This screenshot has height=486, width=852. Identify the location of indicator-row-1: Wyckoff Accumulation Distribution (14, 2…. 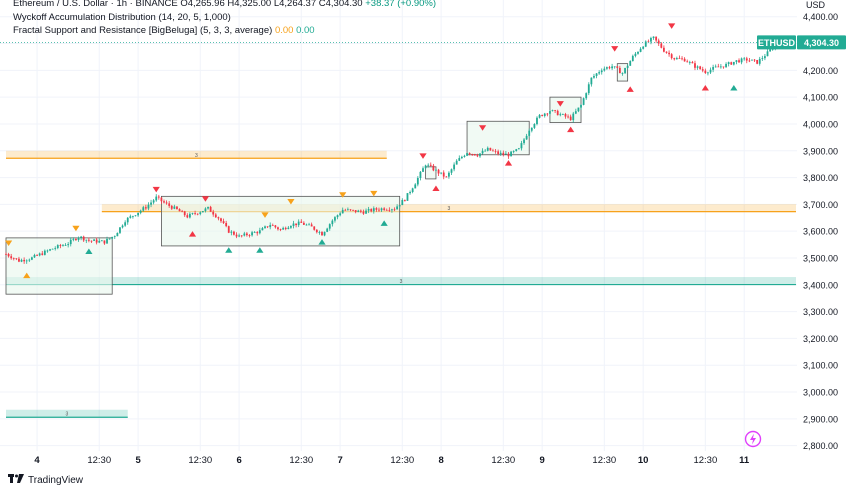
(224, 18).